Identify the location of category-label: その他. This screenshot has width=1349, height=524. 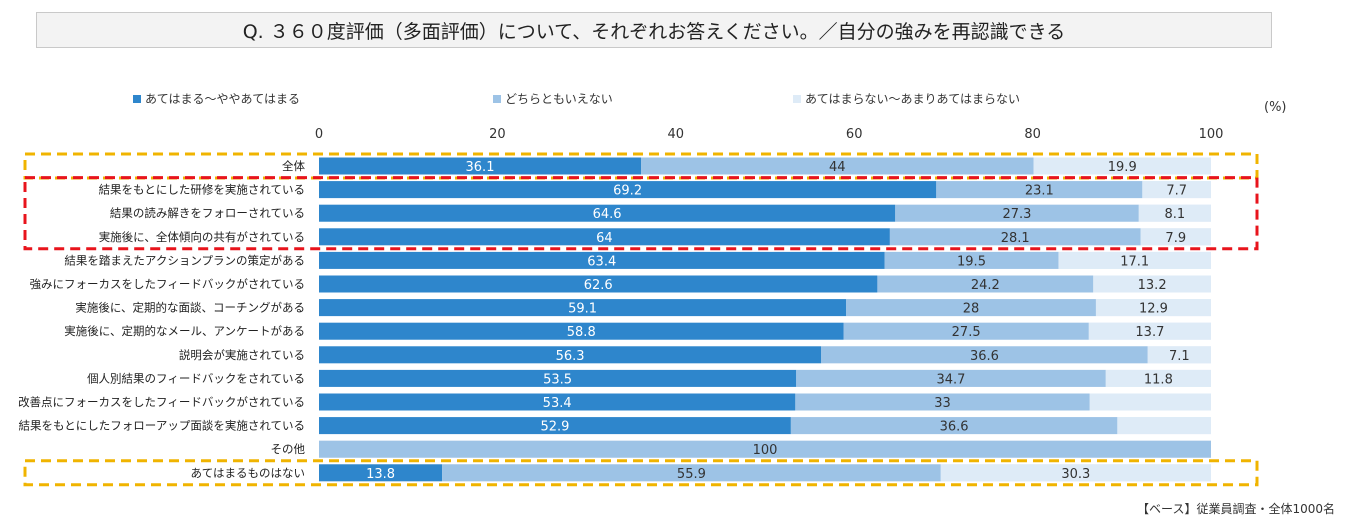
(288, 449).